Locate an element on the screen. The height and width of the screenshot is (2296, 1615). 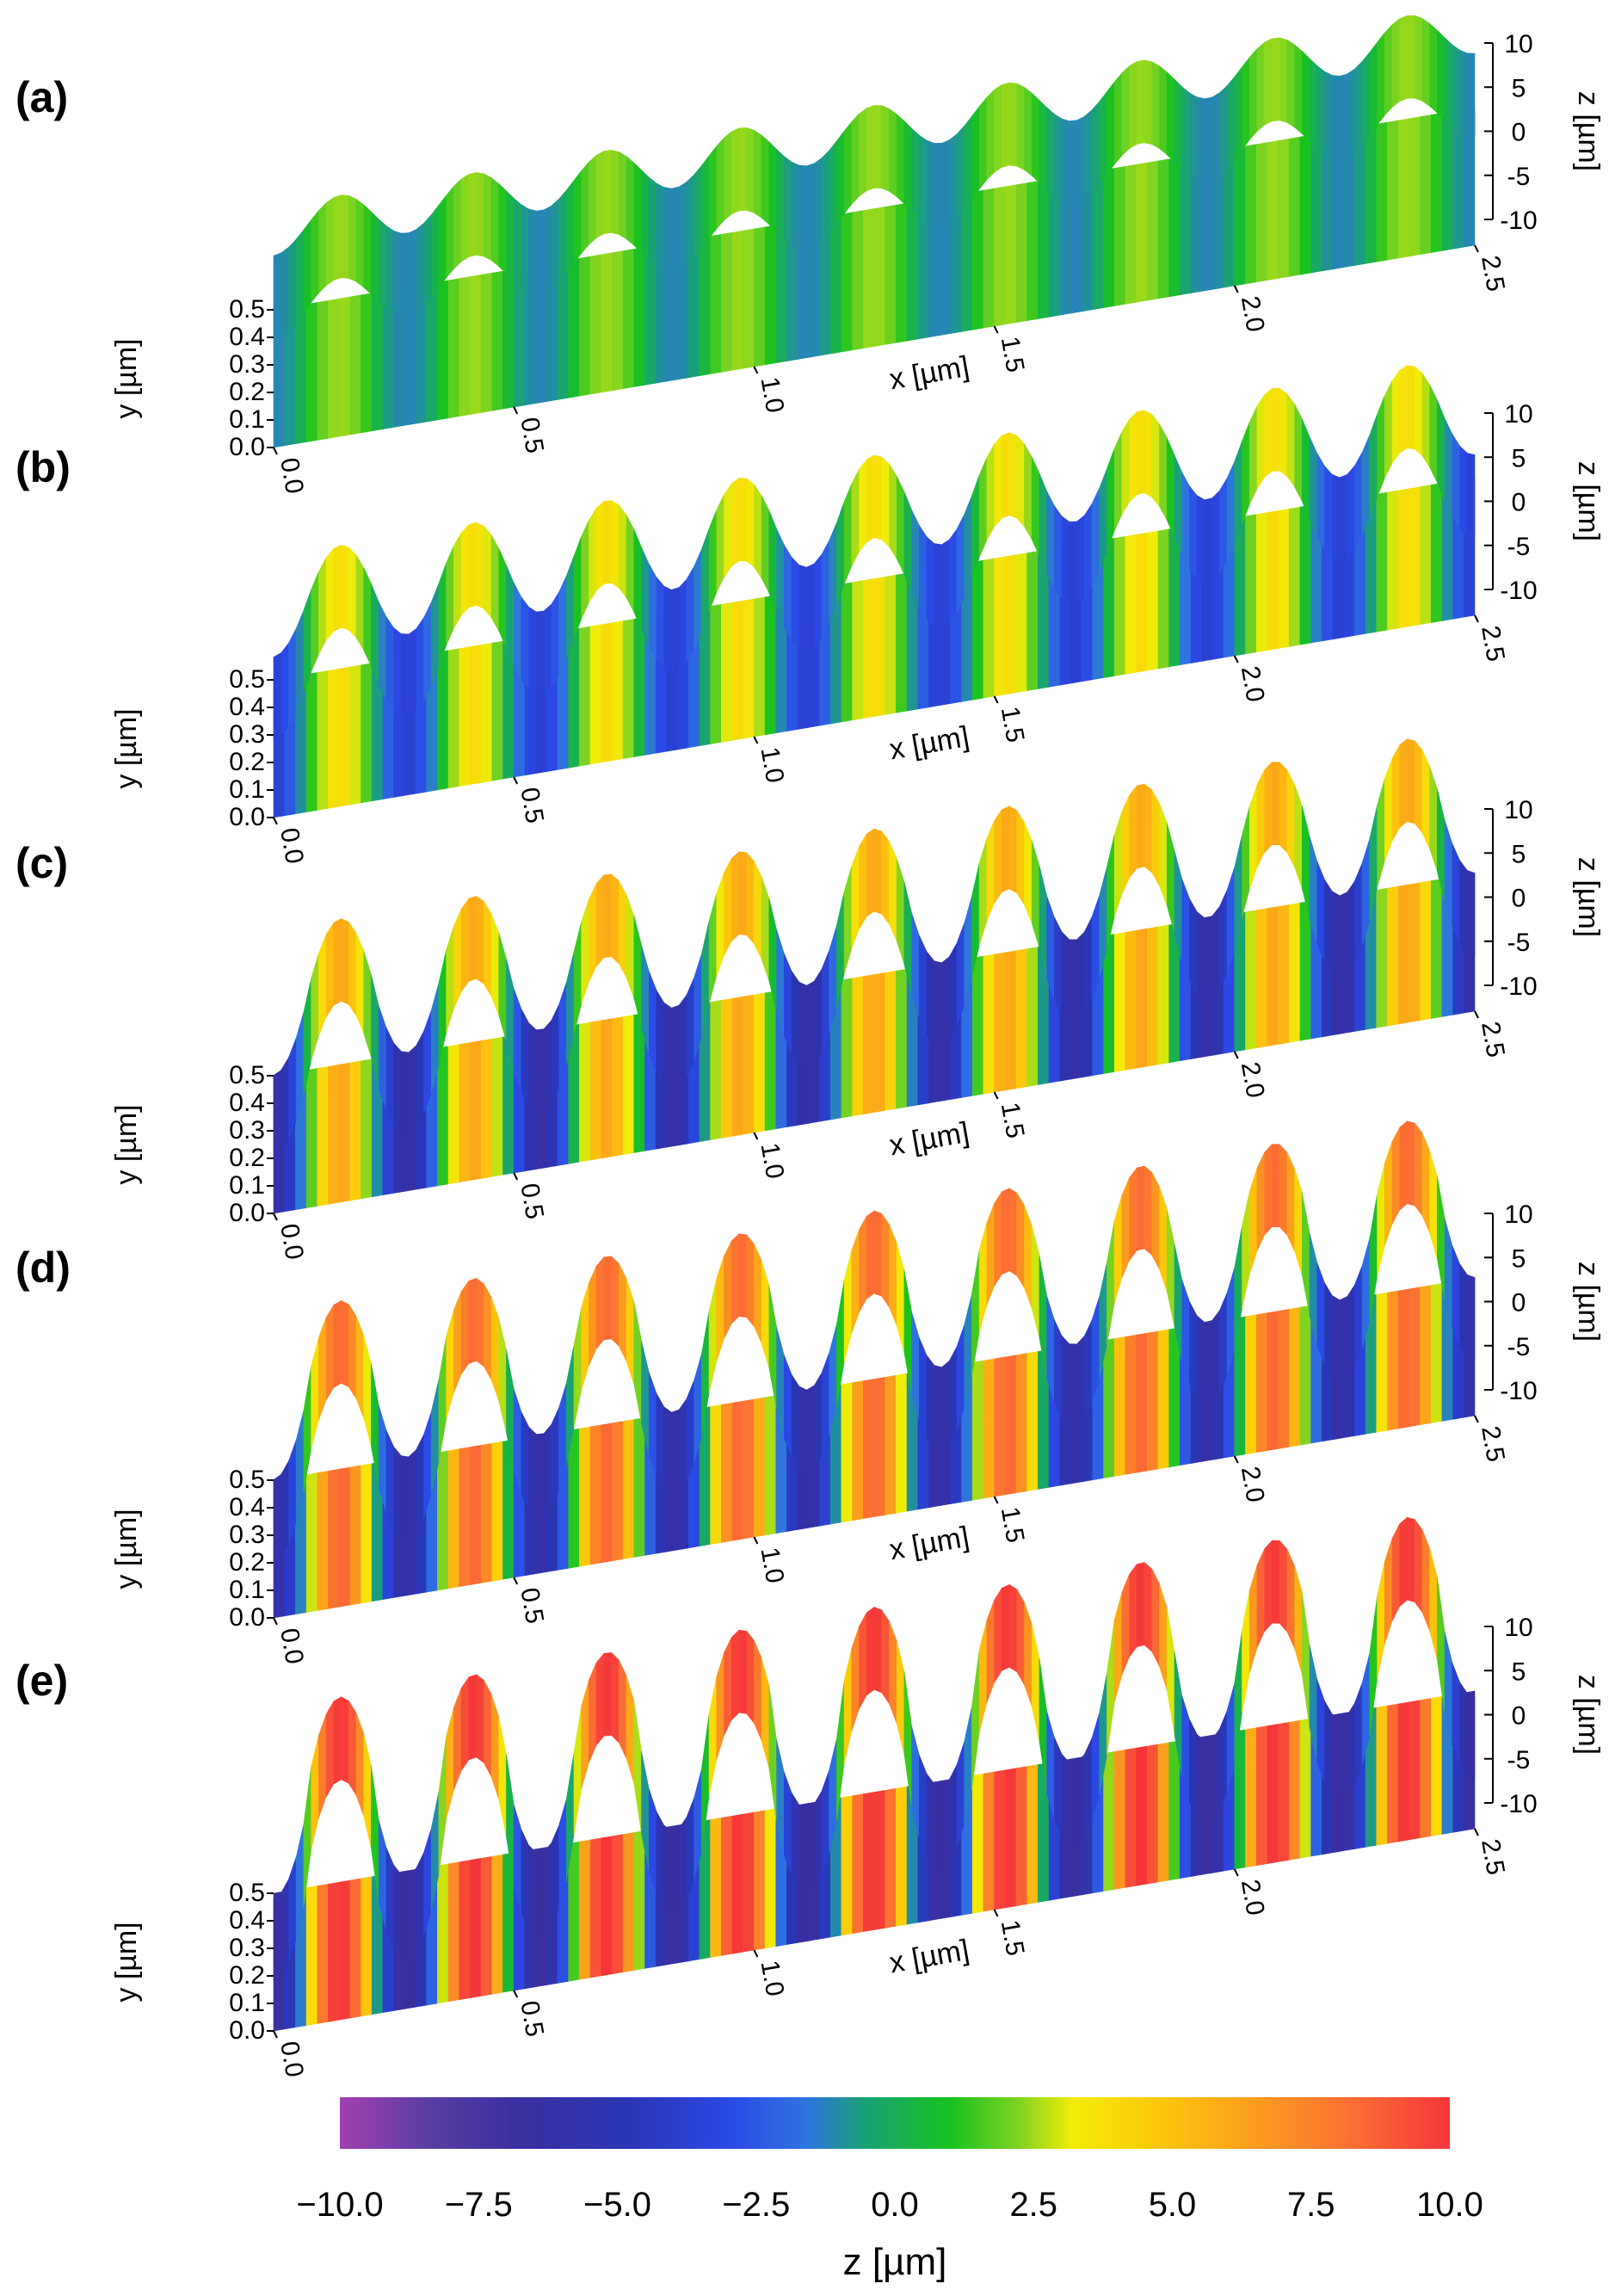
z-tick-label: -10 is located at coordinates (1518, 986).